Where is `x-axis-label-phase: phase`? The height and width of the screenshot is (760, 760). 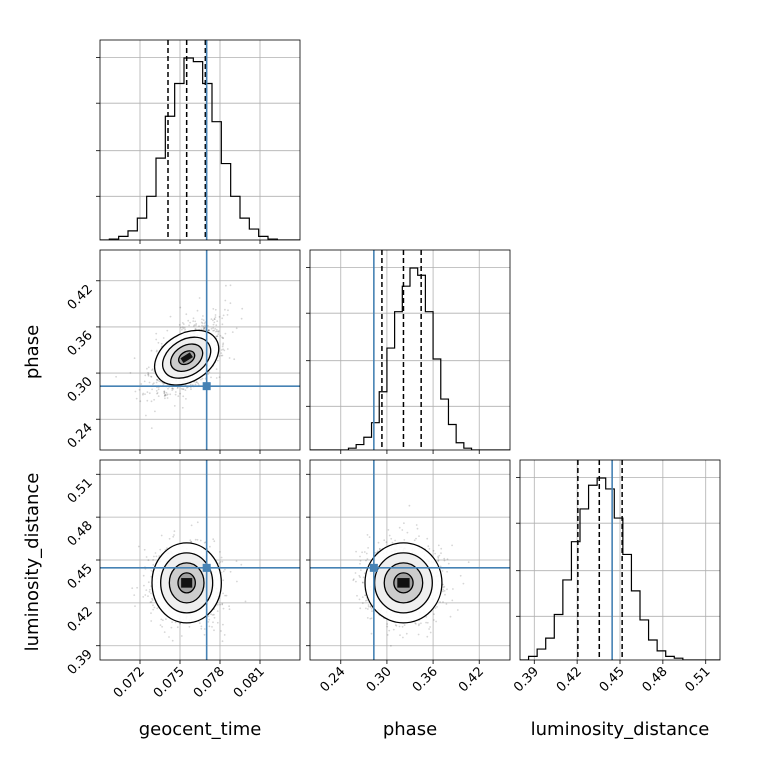 x-axis-label-phase: phase is located at coordinates (410, 729).